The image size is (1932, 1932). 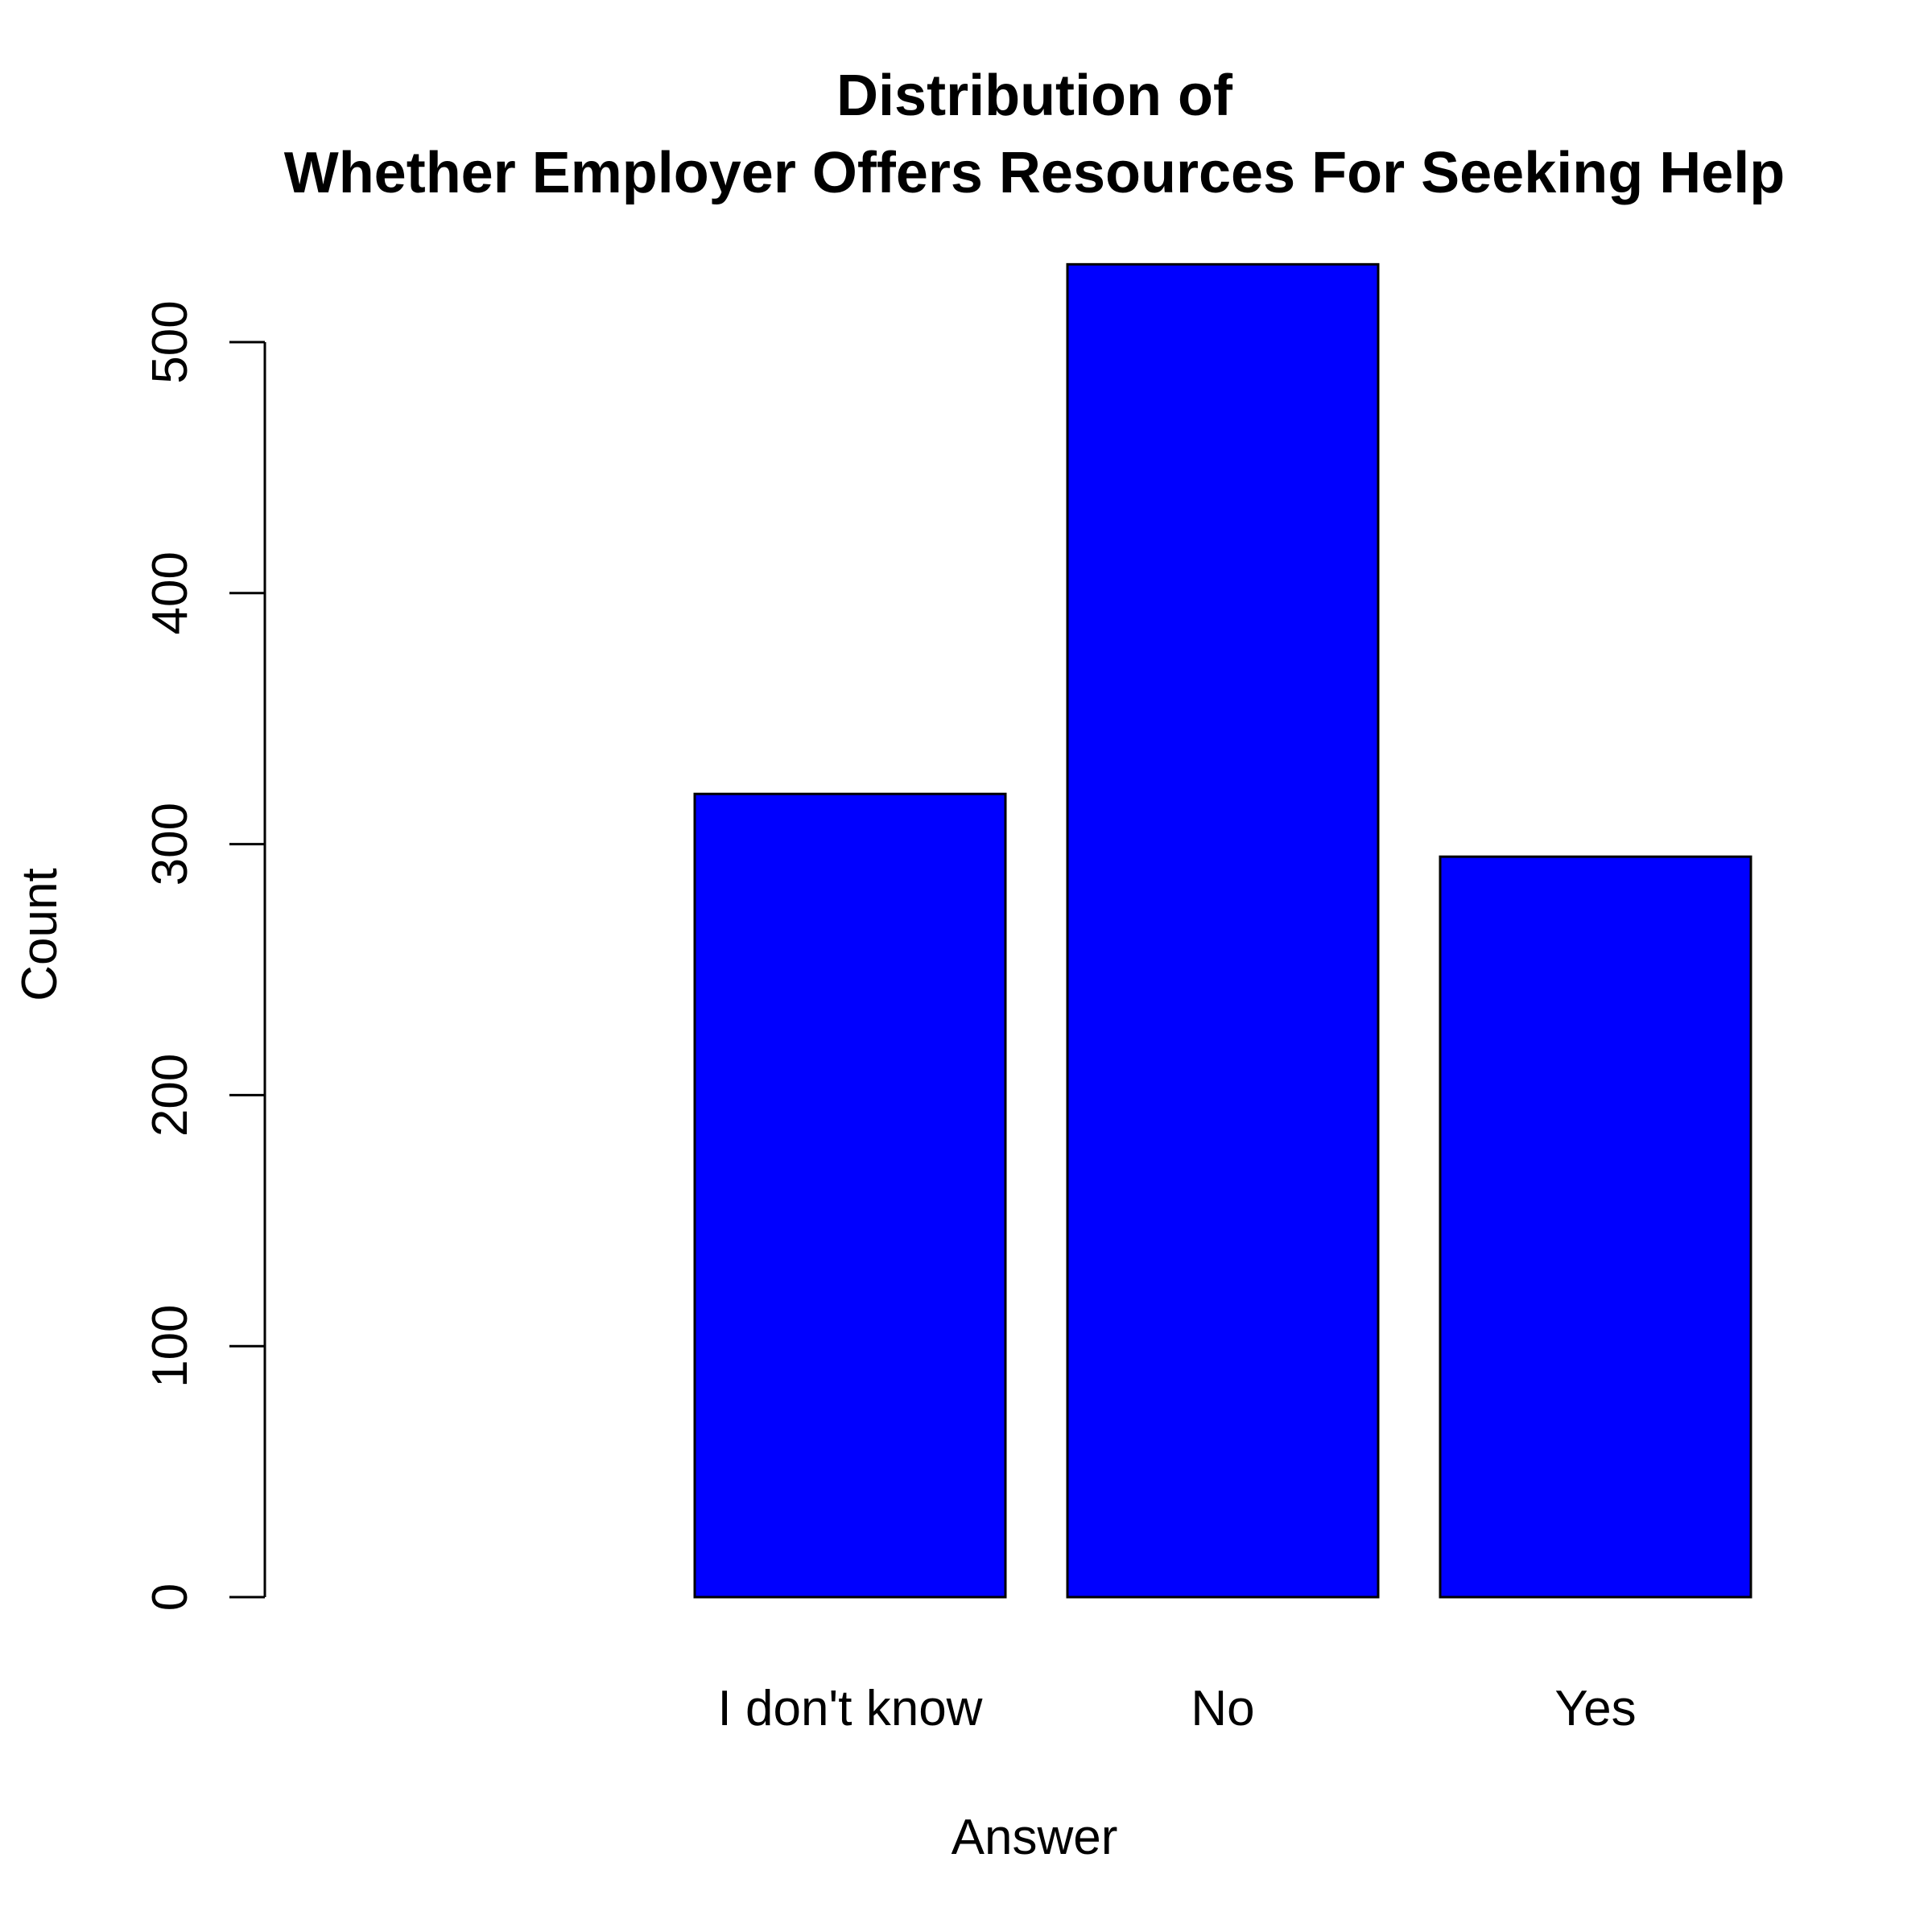 I want to click on chart-title: Distribution of, so click(x=1034, y=96).